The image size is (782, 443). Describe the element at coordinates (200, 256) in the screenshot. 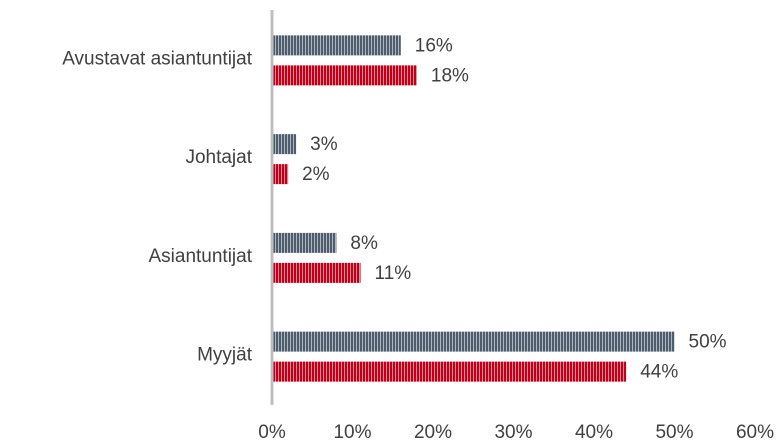

I see `y-tick-label: Asiantuntijat` at that location.